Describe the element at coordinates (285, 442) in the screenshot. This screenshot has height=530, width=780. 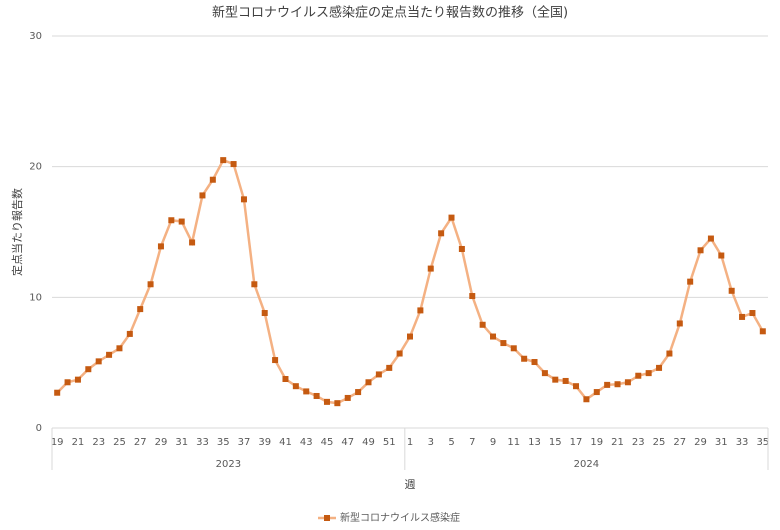
I see `x-tick-label: 41` at that location.